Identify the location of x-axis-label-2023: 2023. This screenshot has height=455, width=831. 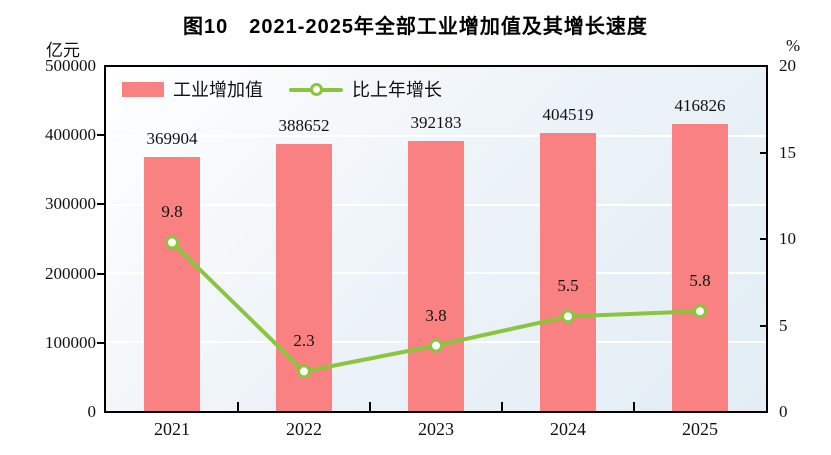
(436, 429).